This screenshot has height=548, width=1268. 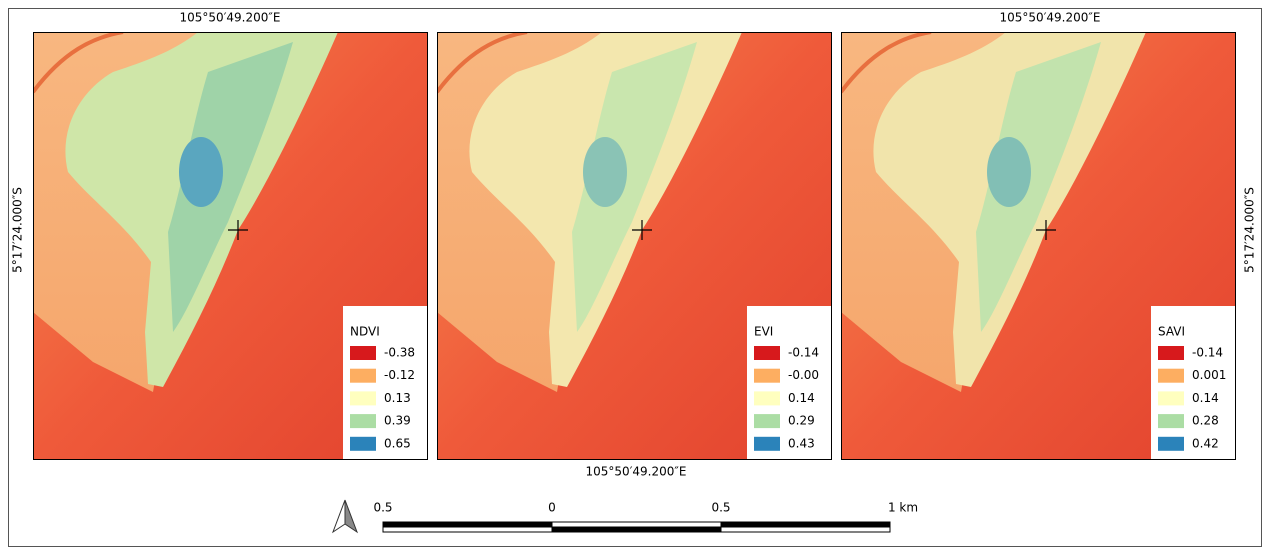 What do you see at coordinates (399, 375) in the screenshot?
I see `legend-label: -0.12` at bounding box center [399, 375].